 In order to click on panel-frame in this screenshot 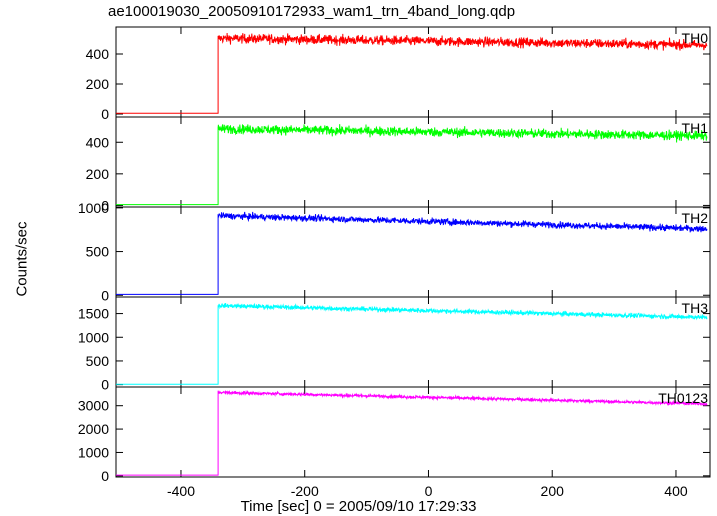, I will do `click(413, 432)`.